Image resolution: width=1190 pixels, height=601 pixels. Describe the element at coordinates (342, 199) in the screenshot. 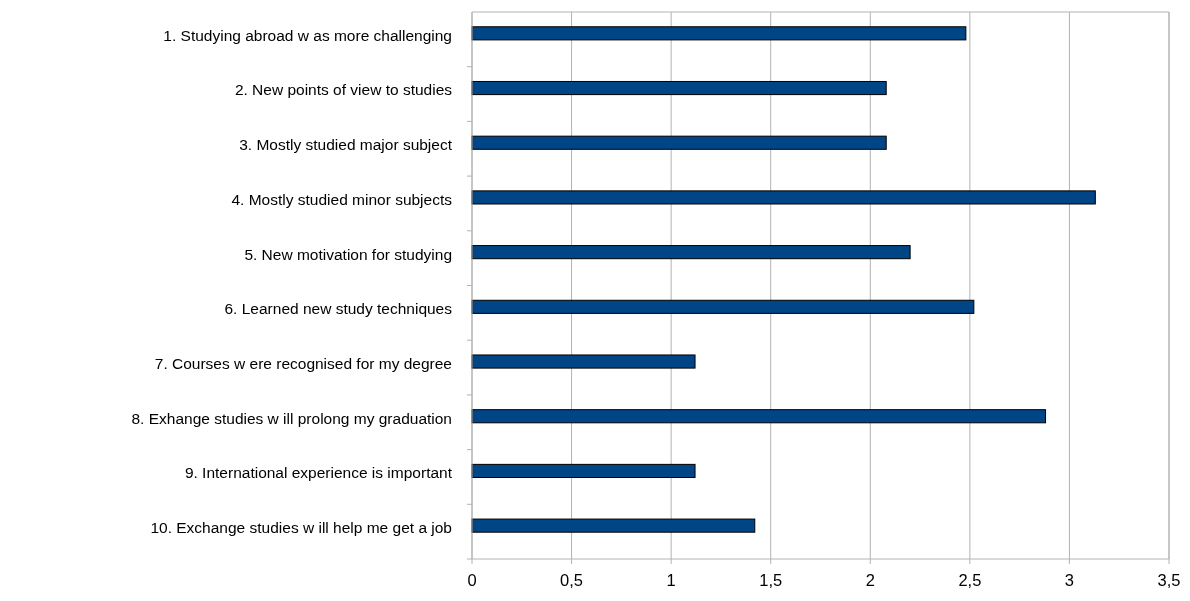

I see `y-tick-label: 4. Mostly studied minor subjects` at that location.